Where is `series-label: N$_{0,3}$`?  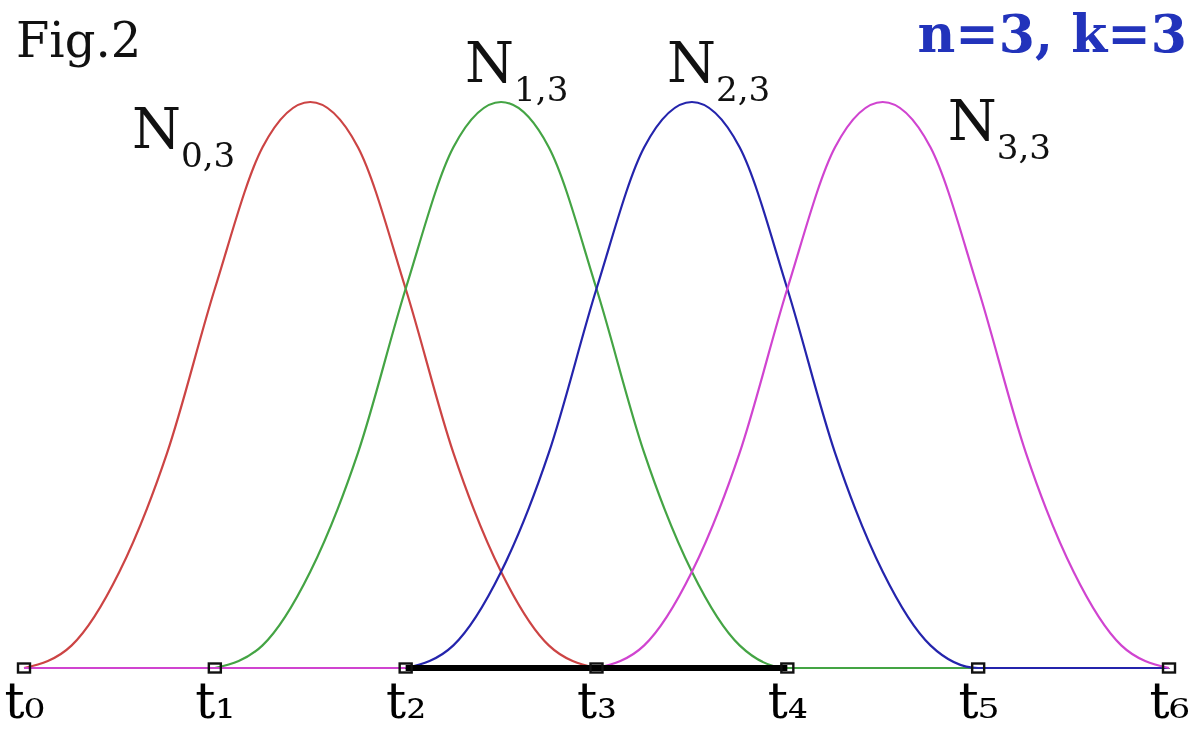 series-label: N$_{0,3}$ is located at coordinates (183, 136).